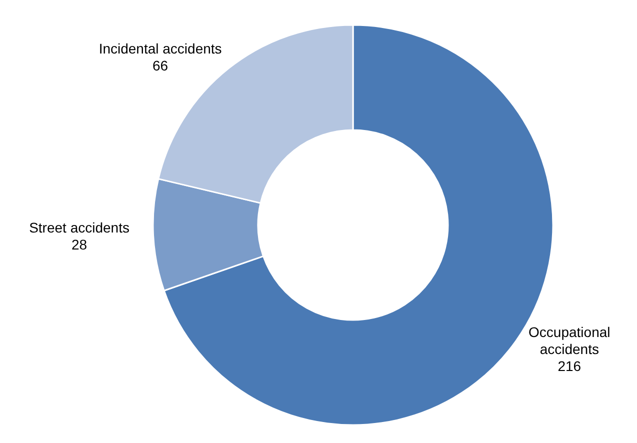  I want to click on slice-label: Incidental accidents, so click(160, 48).